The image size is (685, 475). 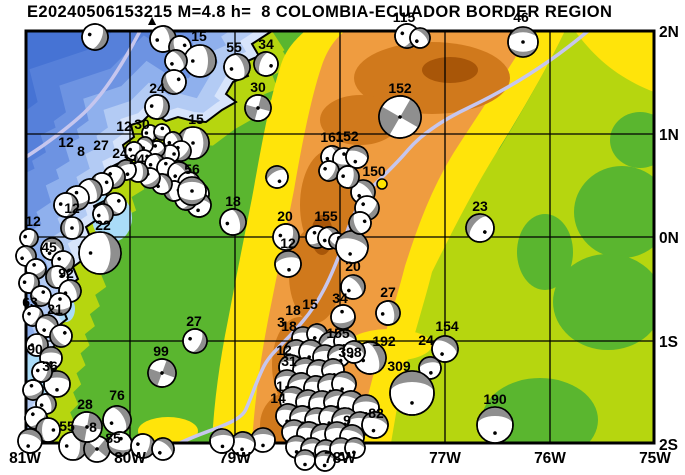 I want to click on depth-label: 22, so click(x=103, y=225).